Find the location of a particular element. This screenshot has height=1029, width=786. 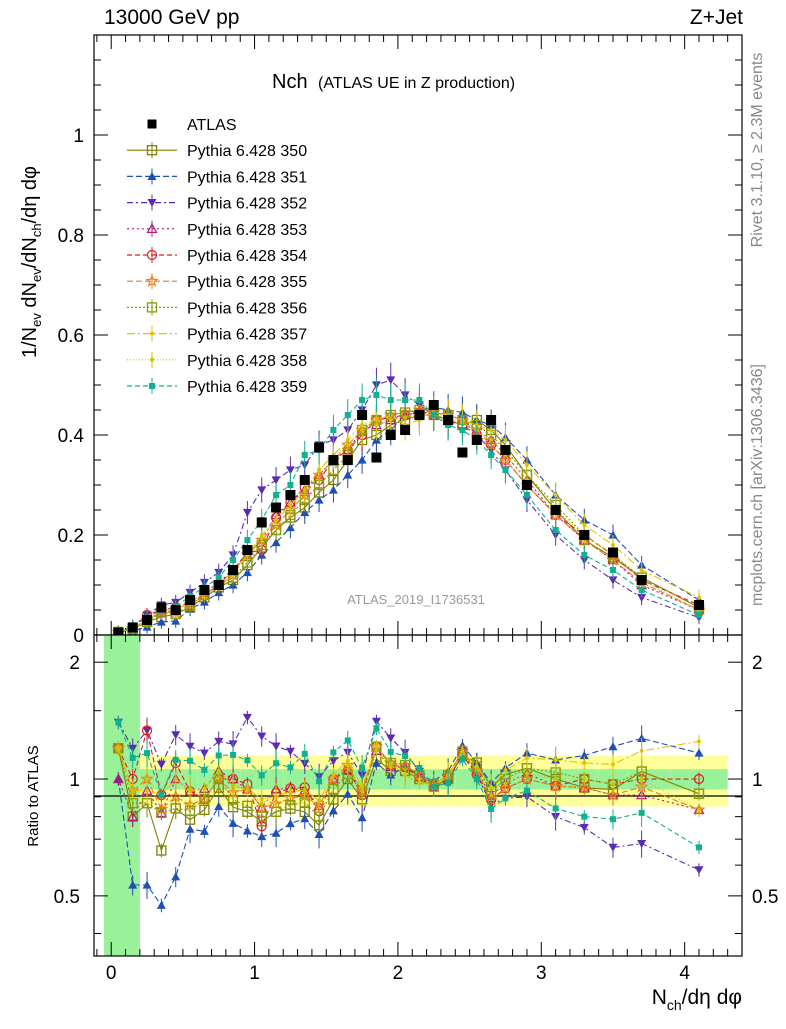

legend-entry: Pythia 6.428 358 is located at coordinates (217, 360).